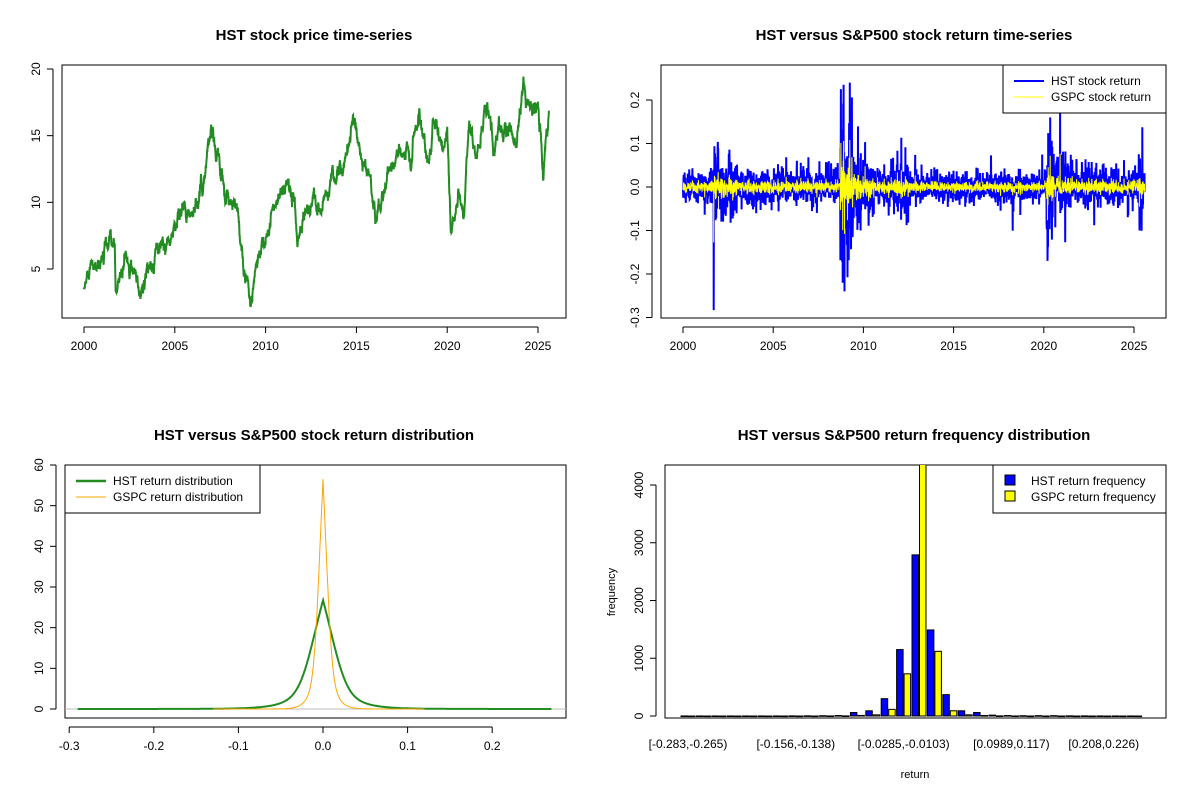 Image resolution: width=1200 pixels, height=800 pixels. I want to click on x-tick-label: 2005, so click(174, 346).